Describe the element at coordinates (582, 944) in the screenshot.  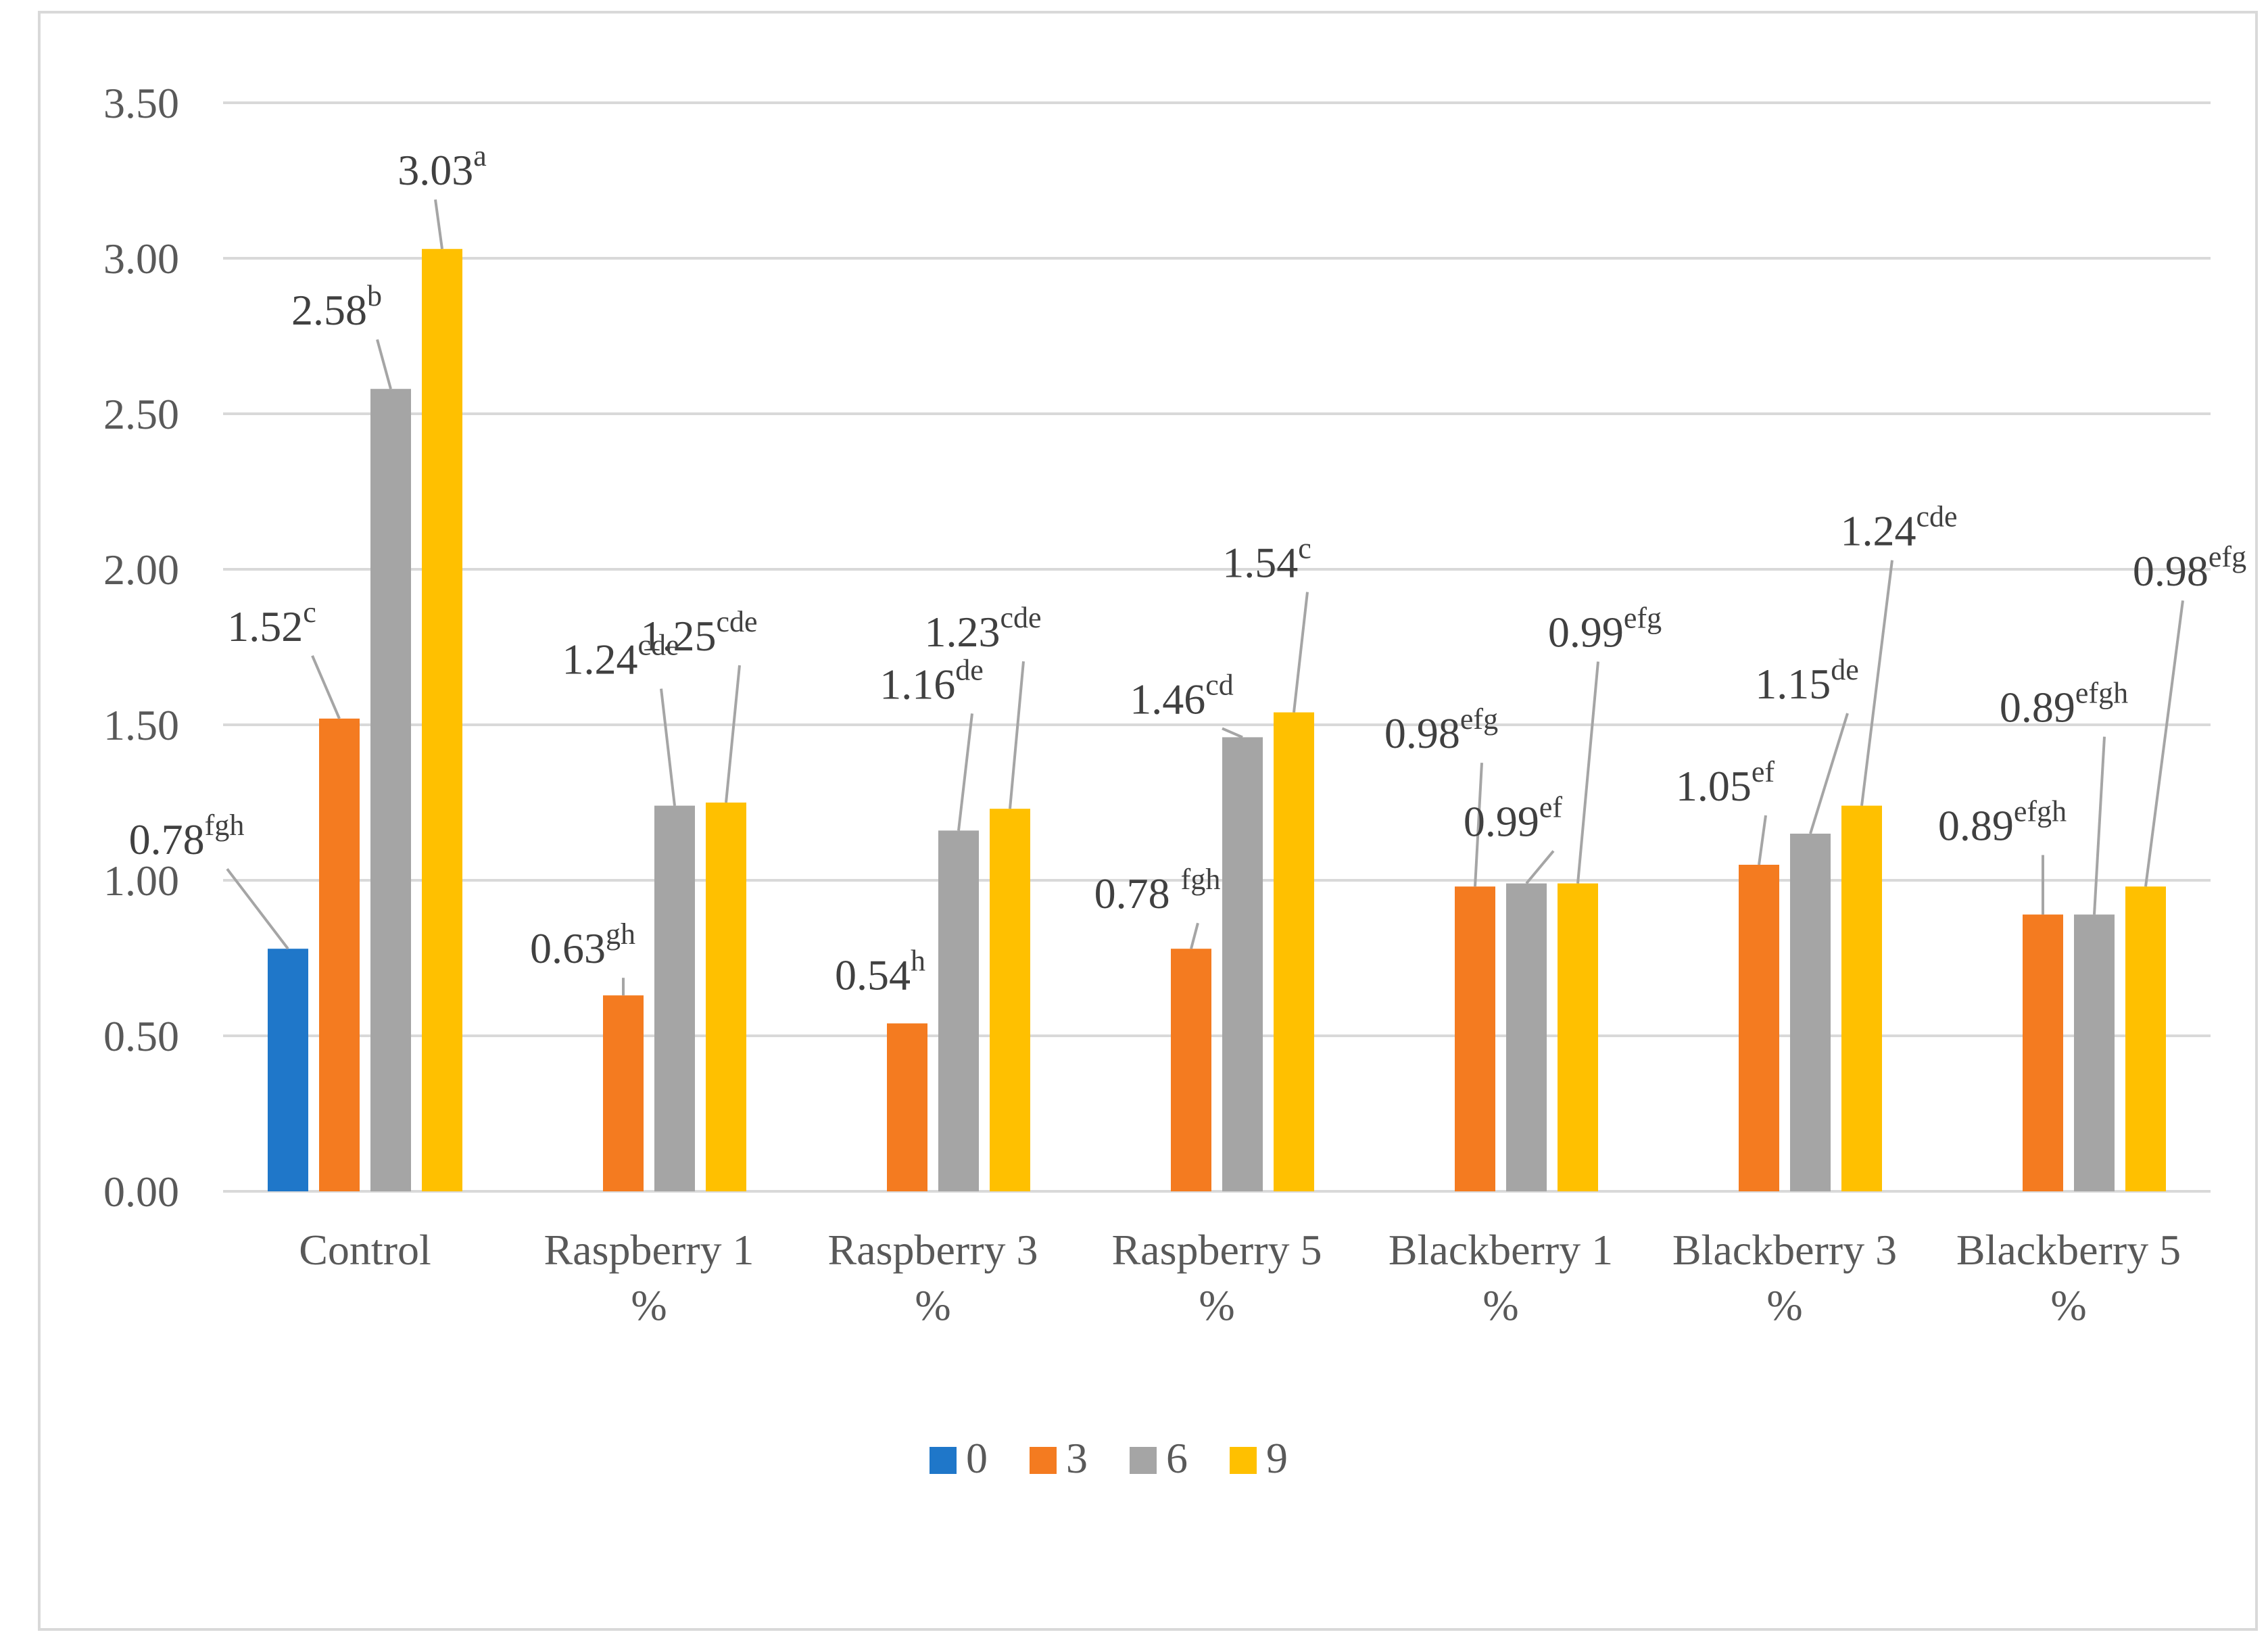
I see `data-label: 0.63gh` at that location.